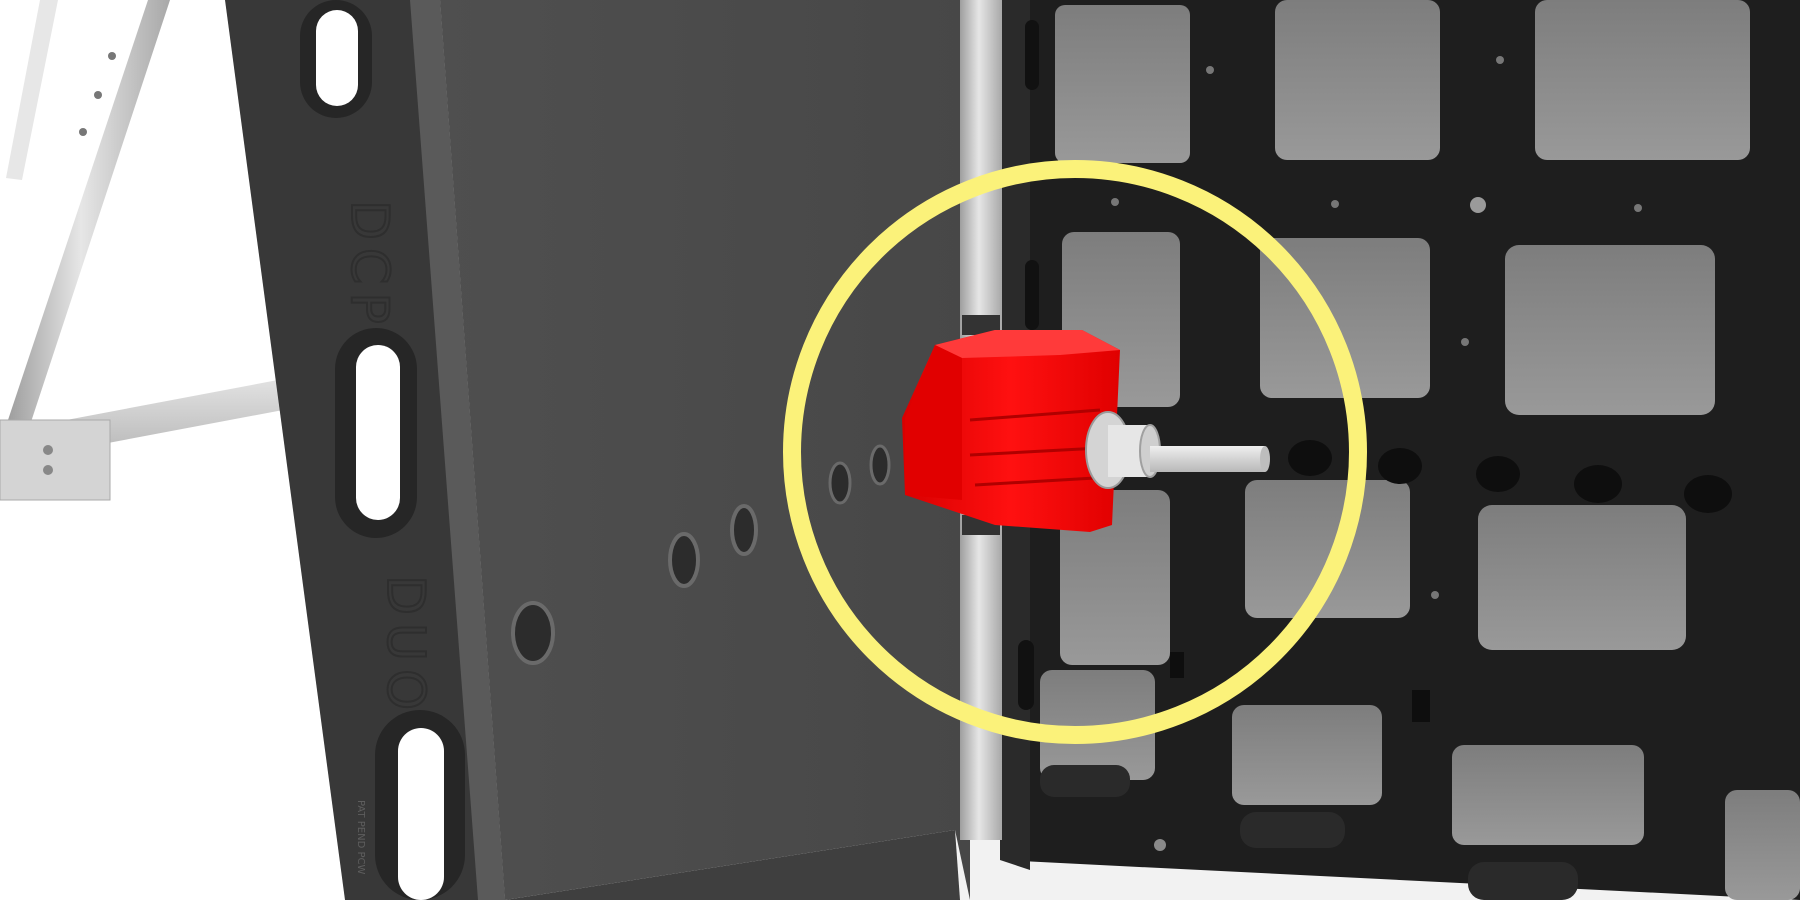 The image size is (1800, 900). Describe the element at coordinates (369, 266) in the screenshot. I see `panel-embossed-text-top: DCP` at that location.